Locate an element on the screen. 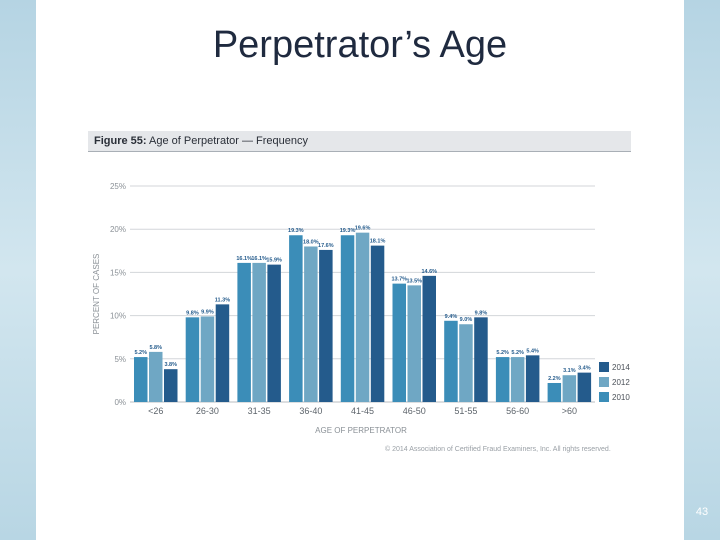 Image resolution: width=720 pixels, height=540 pixels. legend-label: 2012 is located at coordinates (621, 382).